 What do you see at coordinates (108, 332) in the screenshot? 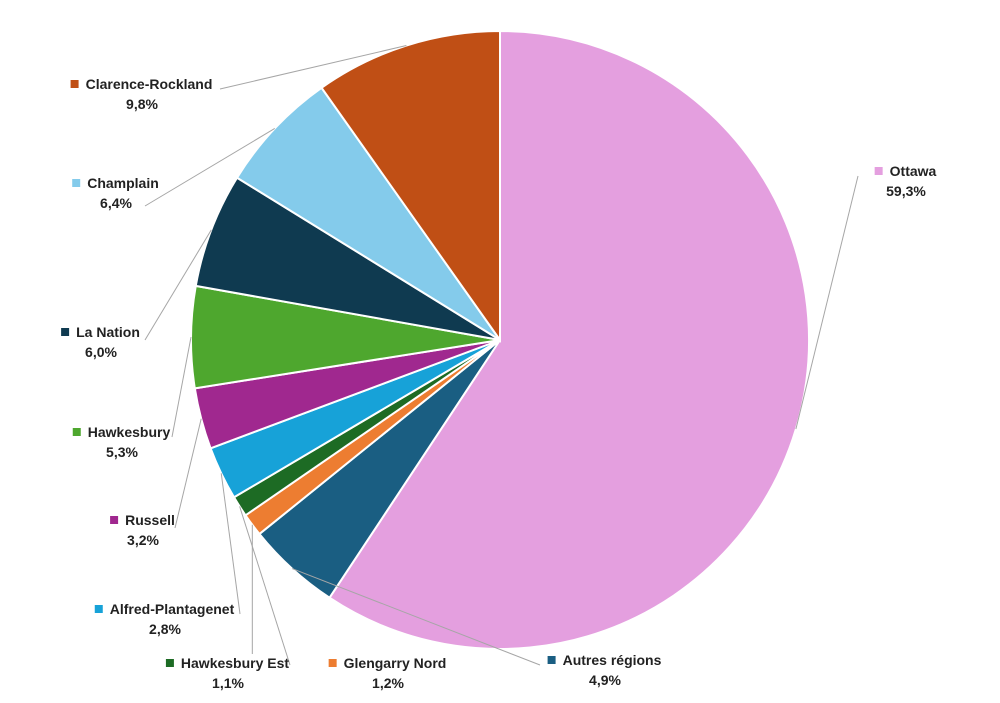
I see `label-name-la-nation: La Nation` at bounding box center [108, 332].